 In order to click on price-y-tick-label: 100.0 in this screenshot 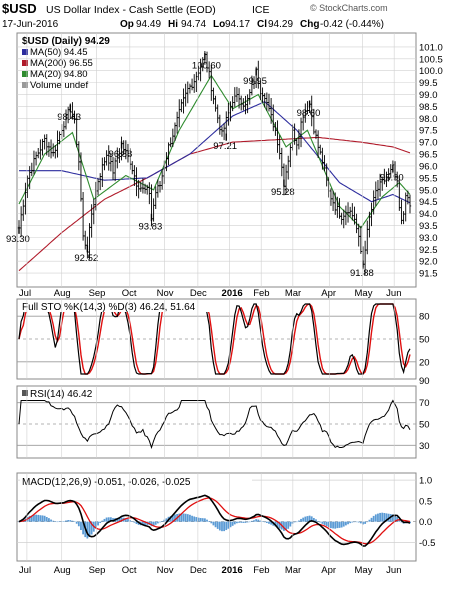, I will do `click(431, 71)`.